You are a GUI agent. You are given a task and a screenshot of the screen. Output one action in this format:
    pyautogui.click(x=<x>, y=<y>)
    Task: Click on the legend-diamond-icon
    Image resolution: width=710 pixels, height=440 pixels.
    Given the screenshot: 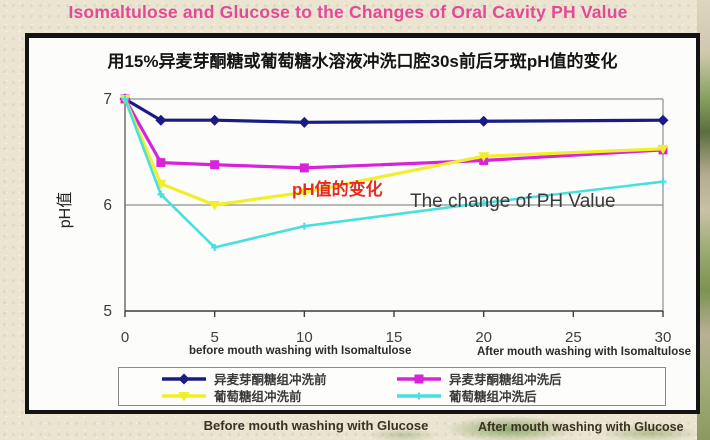 What is the action you would take?
    pyautogui.click(x=184, y=378)
    